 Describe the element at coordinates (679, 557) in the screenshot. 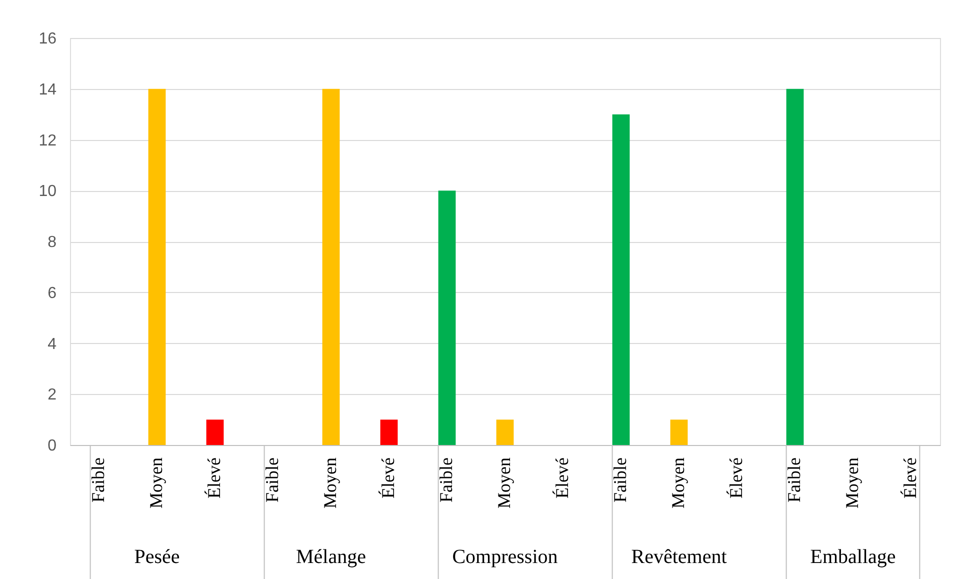

I see `text: Revêtement` at that location.